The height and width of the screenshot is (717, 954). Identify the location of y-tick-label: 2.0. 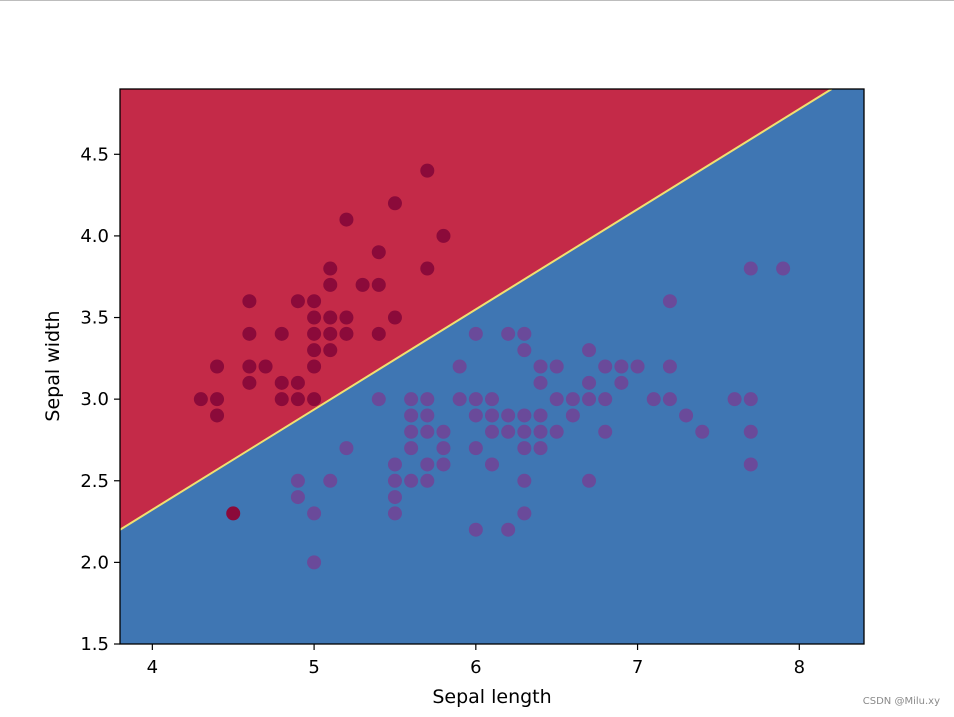
(94, 562).